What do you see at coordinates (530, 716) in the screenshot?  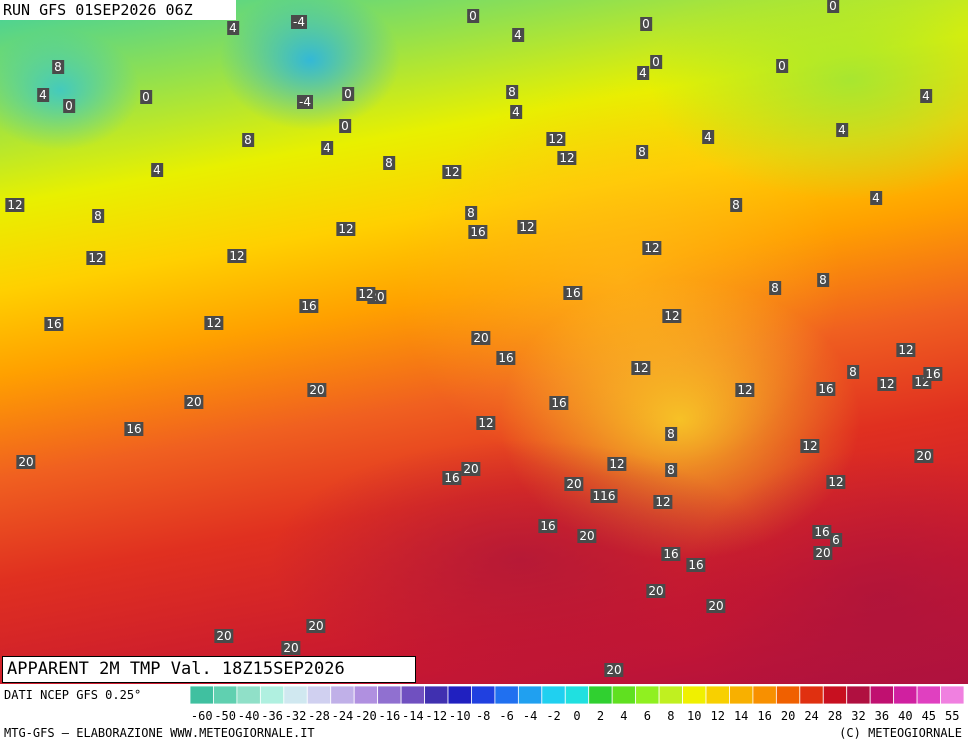 I see `scale-tick-label: -4` at bounding box center [530, 716].